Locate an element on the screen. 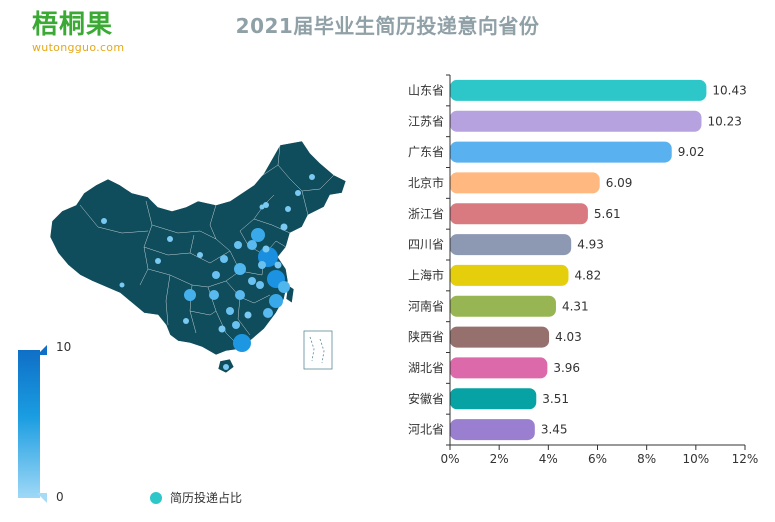  x-tick-label: 8% is located at coordinates (646, 458).